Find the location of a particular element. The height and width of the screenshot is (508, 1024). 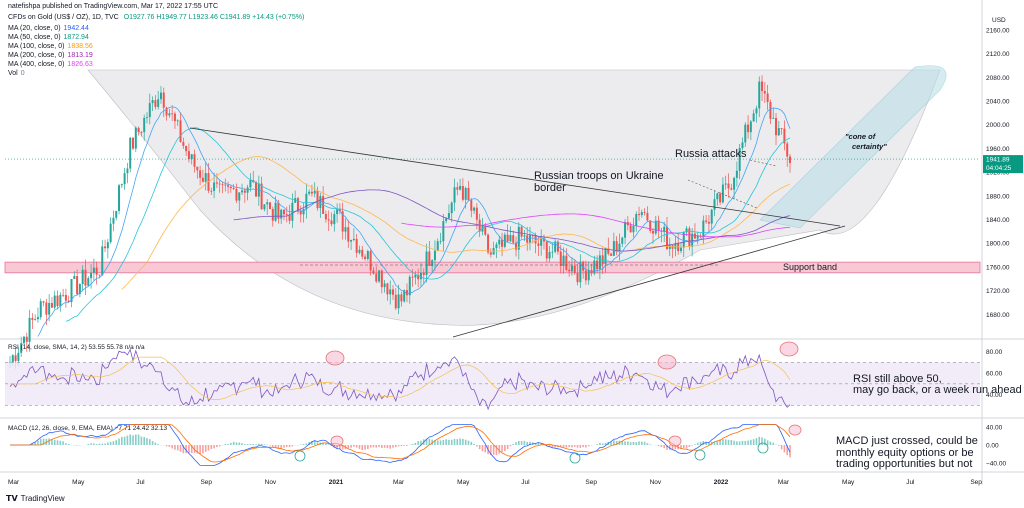

macd-tick-label: 0.00 is located at coordinates (992, 446).